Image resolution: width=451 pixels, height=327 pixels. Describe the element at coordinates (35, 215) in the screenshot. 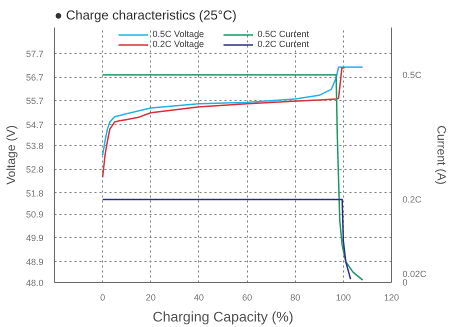

I see `y-tick-label: 50.9` at that location.